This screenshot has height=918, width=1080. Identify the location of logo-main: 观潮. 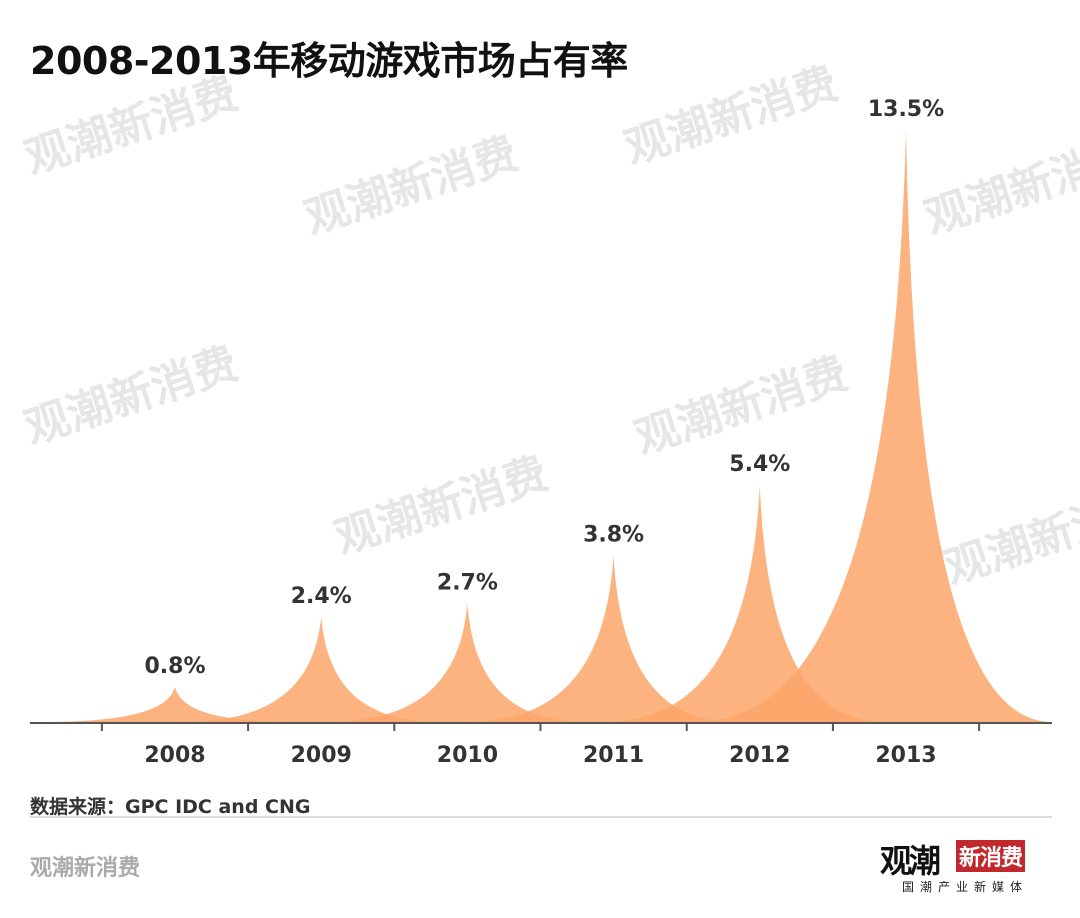
(910, 861).